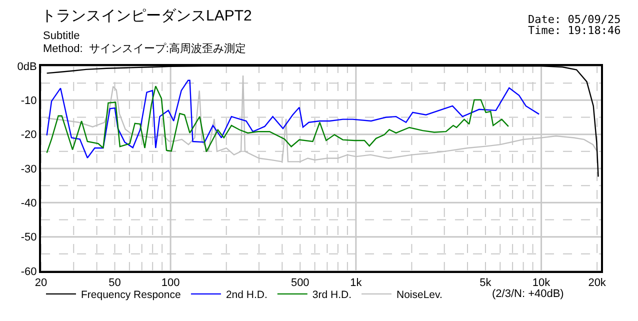 The image size is (638, 321). Describe the element at coordinates (597, 283) in the screenshot. I see `x-tick-label: 20k` at that location.